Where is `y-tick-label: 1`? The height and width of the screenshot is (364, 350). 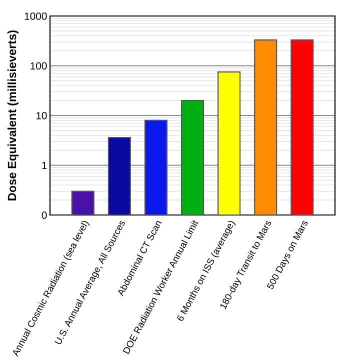 y-tick-label: 1 is located at coordinates (44, 166).